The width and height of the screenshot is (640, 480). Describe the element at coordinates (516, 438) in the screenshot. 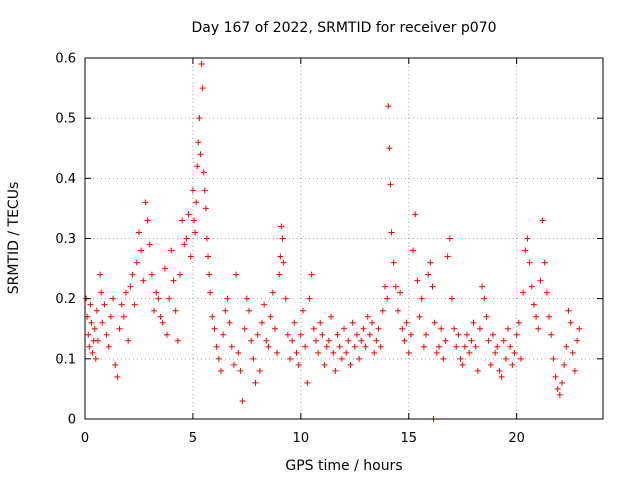

I see `x-tick-label: 20` at that location.